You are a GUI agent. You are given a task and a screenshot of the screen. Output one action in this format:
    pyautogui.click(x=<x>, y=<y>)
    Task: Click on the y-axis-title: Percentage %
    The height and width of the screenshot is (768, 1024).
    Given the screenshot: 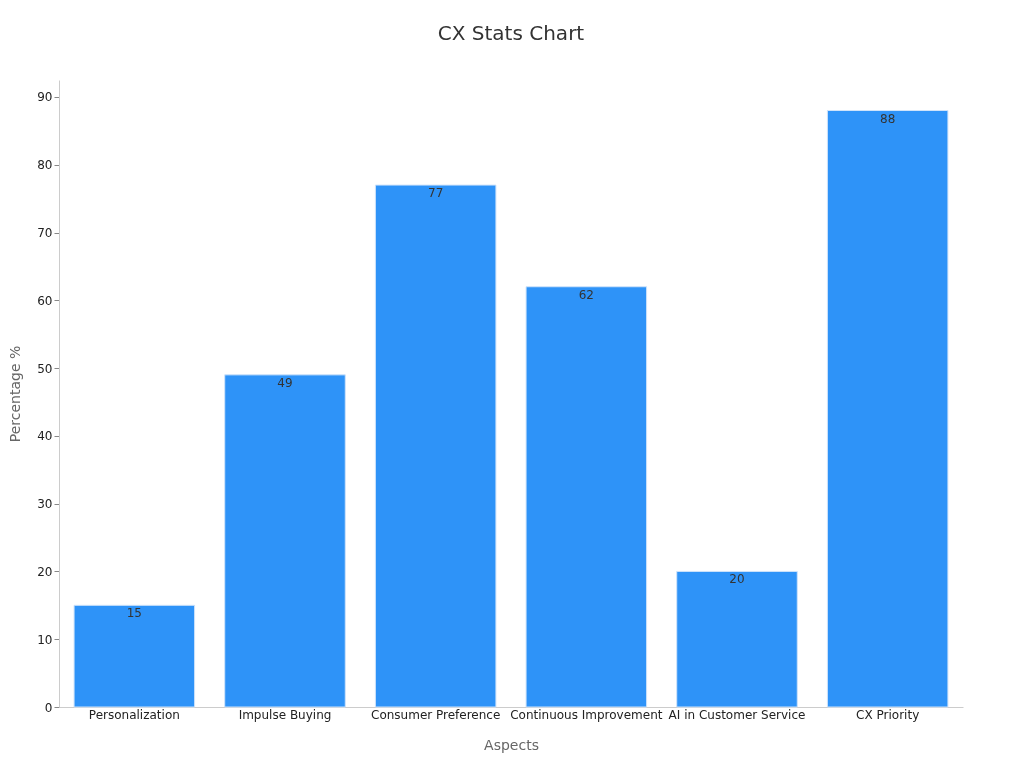 What is the action you would take?
    pyautogui.click(x=15, y=394)
    